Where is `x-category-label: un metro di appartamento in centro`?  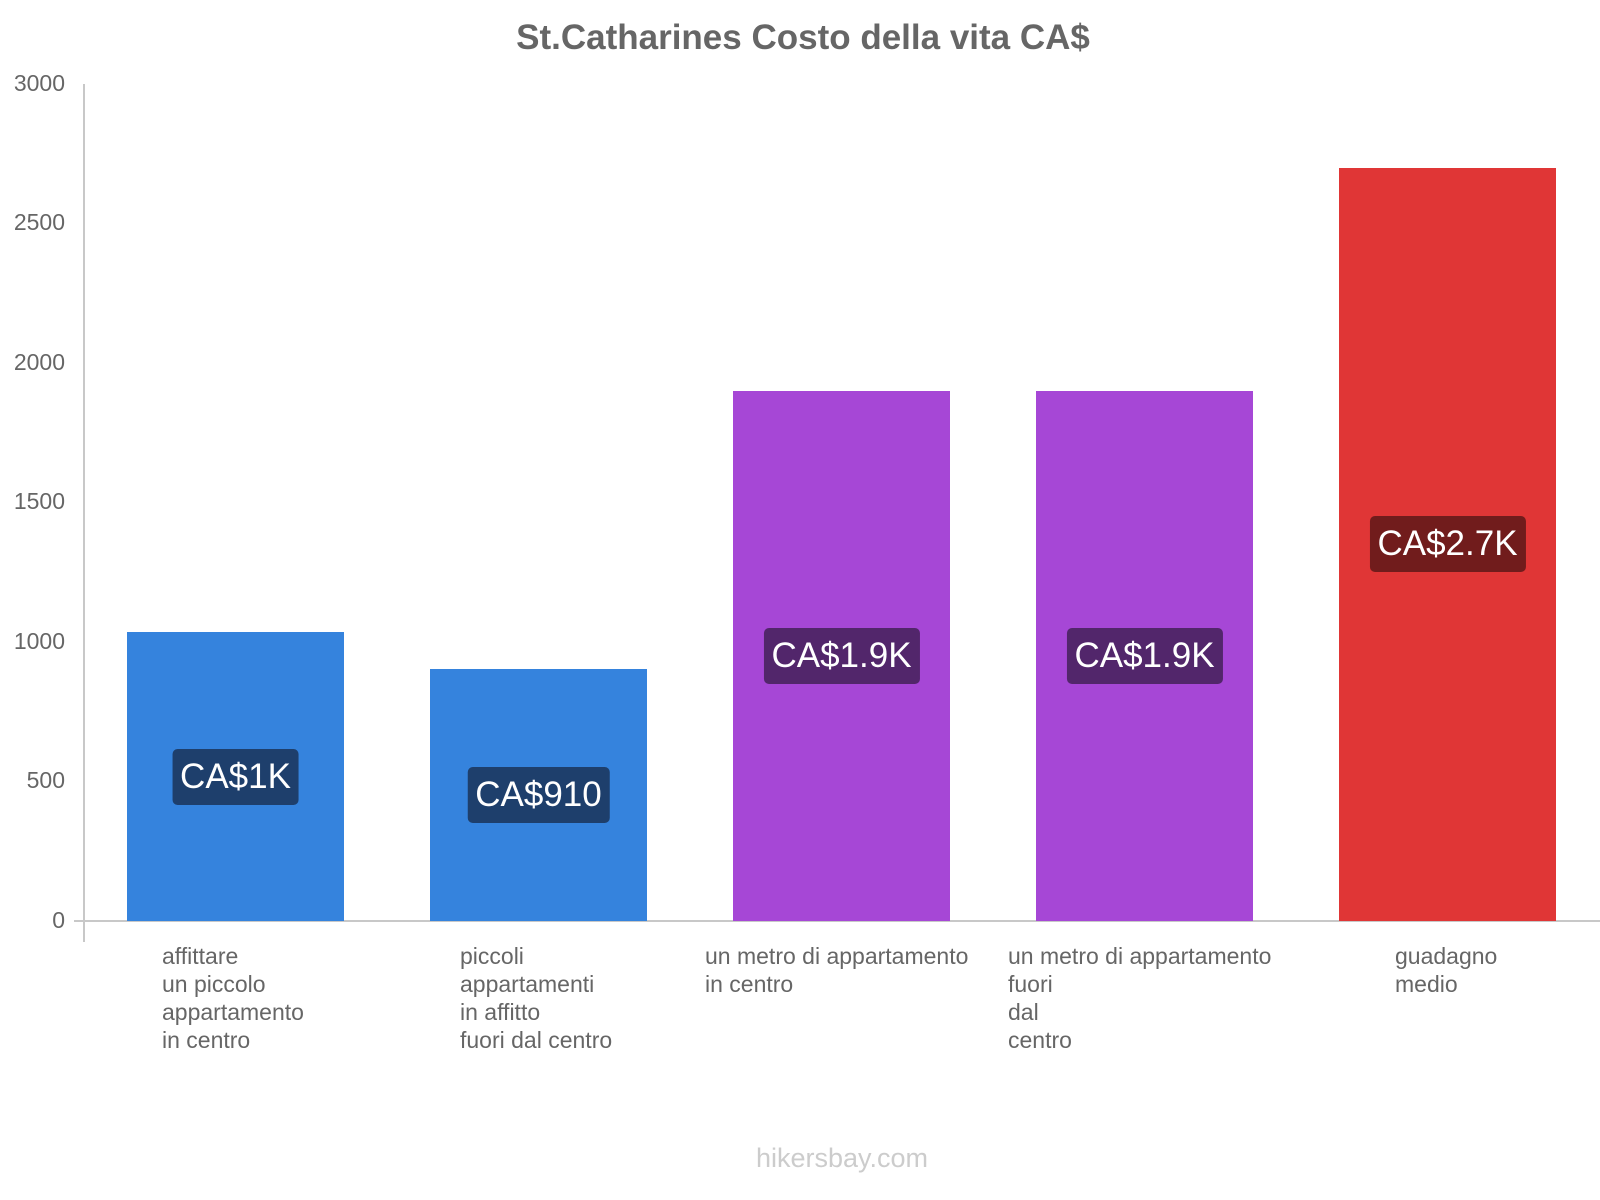
x-category-label: un metro di appartamento in centro is located at coordinates (837, 970).